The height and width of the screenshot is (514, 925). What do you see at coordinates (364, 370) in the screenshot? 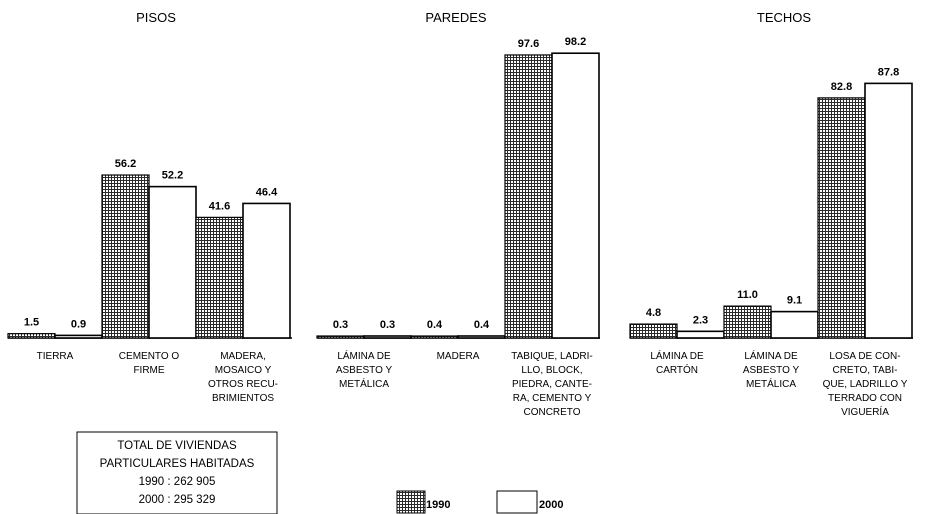
I see `category-label-paredes-0: ASBESTO Y` at bounding box center [364, 370].